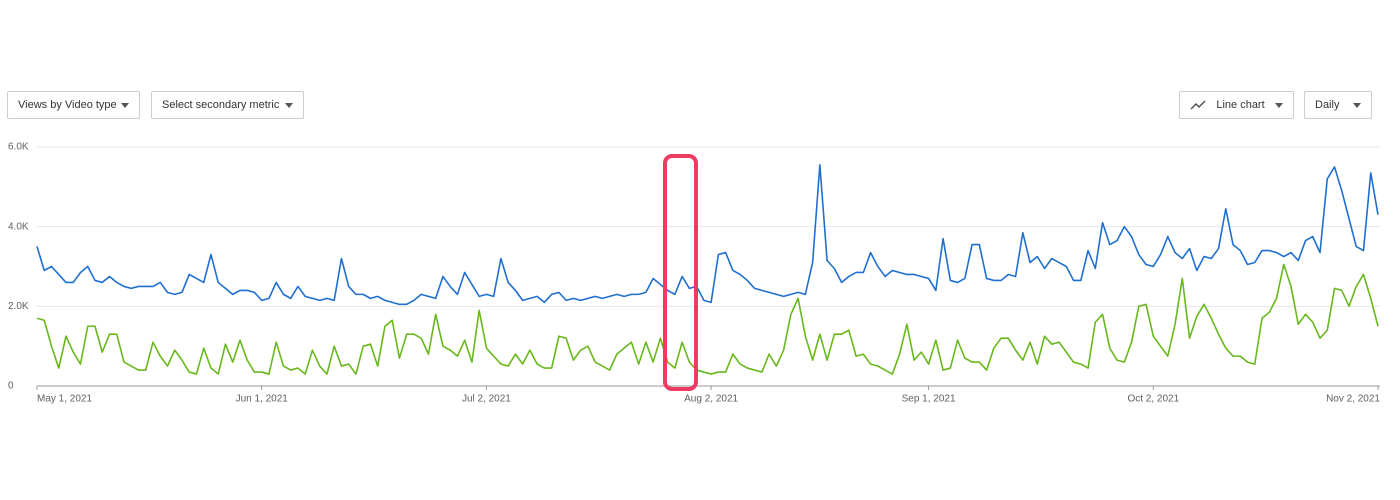  I want to click on x-tick-label: Oct 2, 2021, so click(1153, 399).